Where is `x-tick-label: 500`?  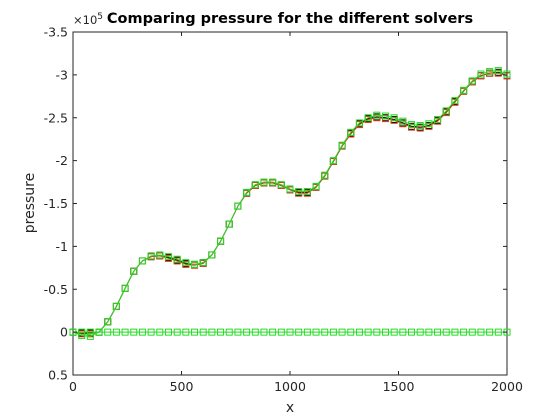
x-tick-label: 500 is located at coordinates (182, 386).